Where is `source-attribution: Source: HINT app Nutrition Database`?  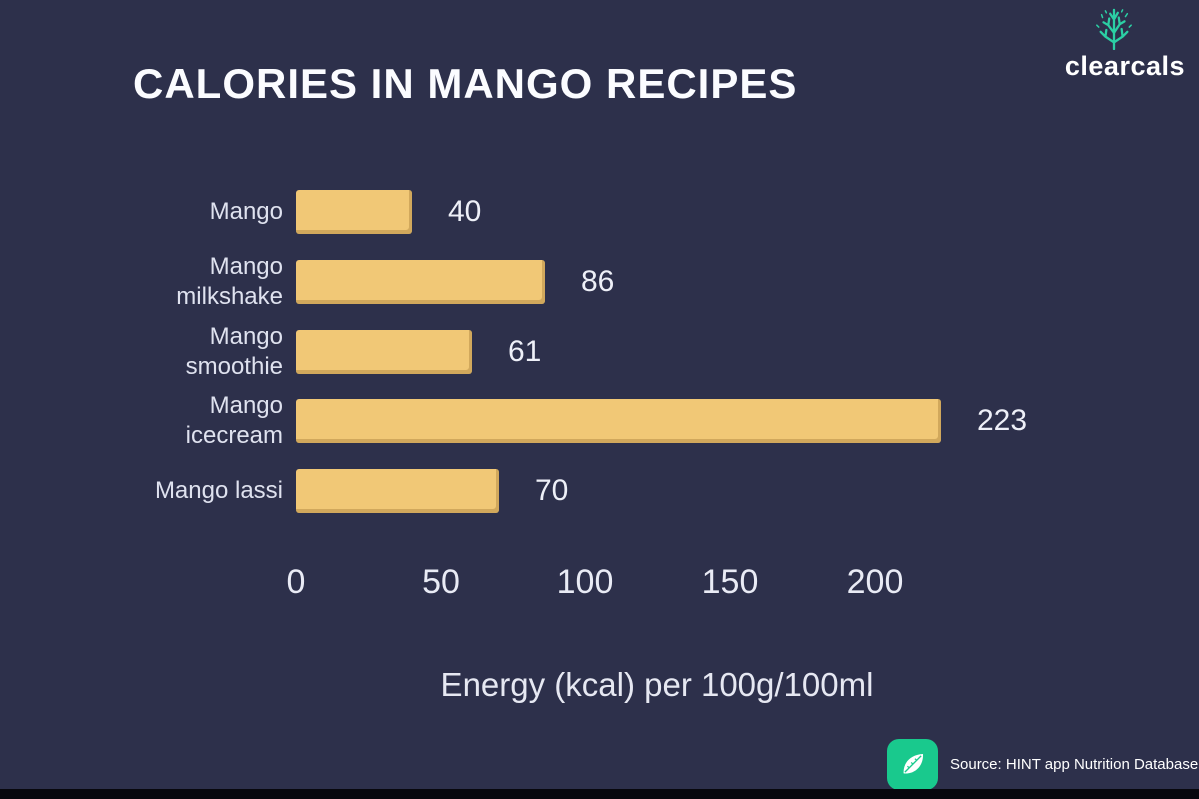
source-attribution: Source: HINT app Nutrition Database is located at coordinates (1042, 764).